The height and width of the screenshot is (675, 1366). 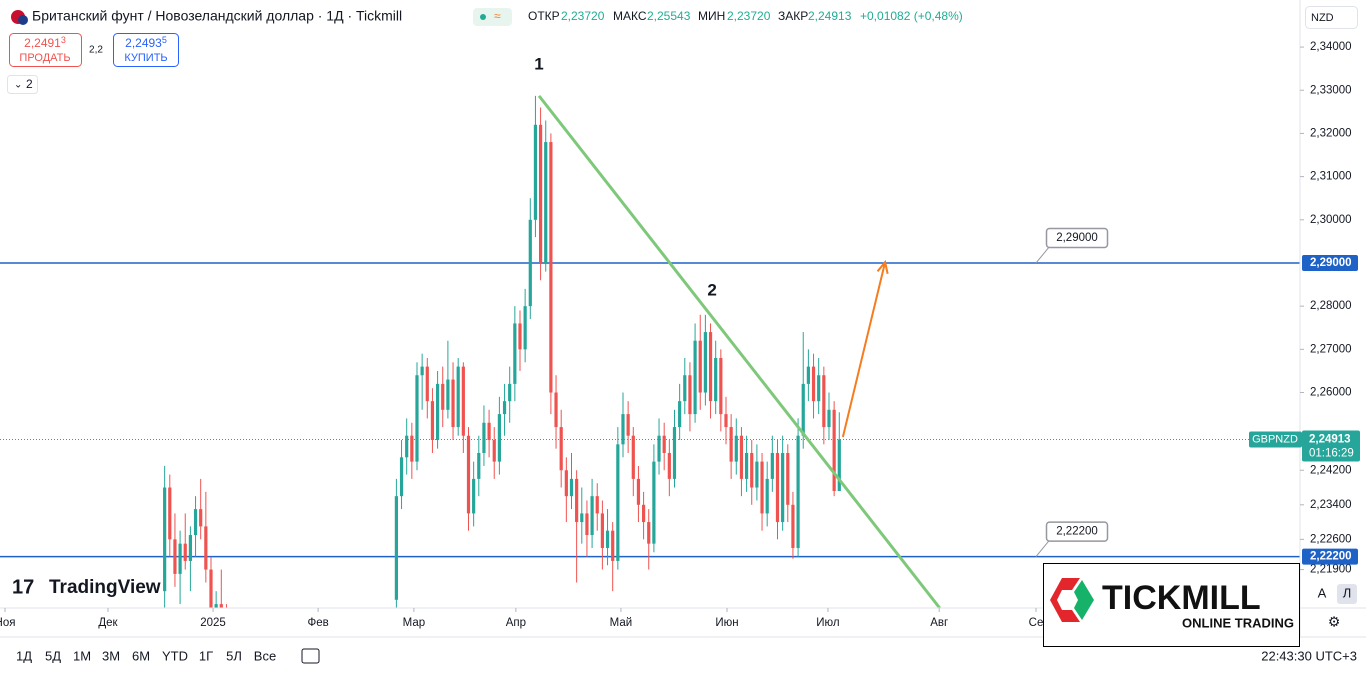 I want to click on range-button: YTD, so click(x=175, y=655).